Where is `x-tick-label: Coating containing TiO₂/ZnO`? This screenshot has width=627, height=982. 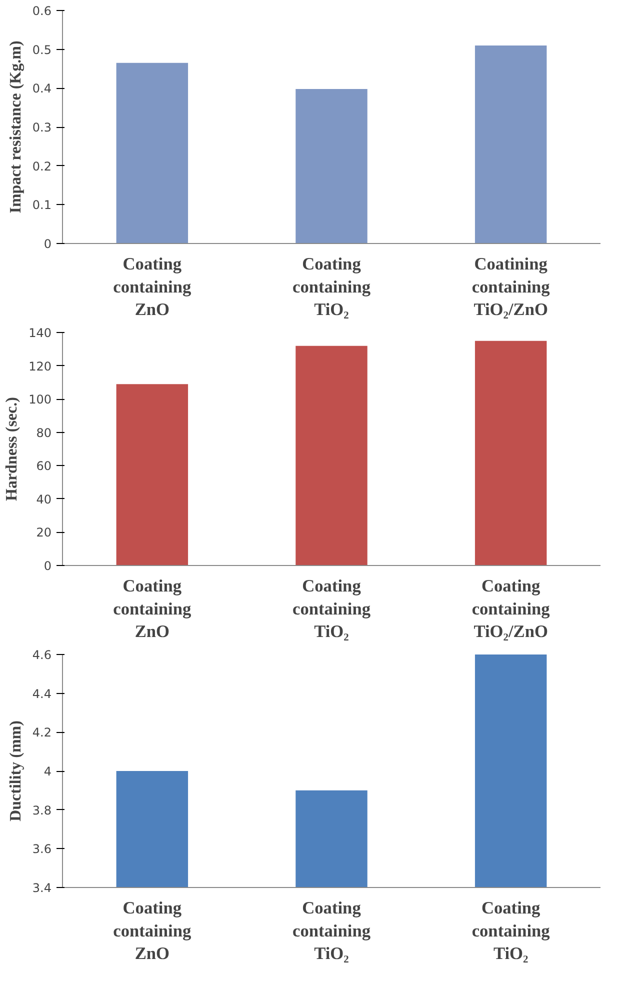
x-tick-label: Coating containing TiO₂/ZnO is located at coordinates (511, 609).